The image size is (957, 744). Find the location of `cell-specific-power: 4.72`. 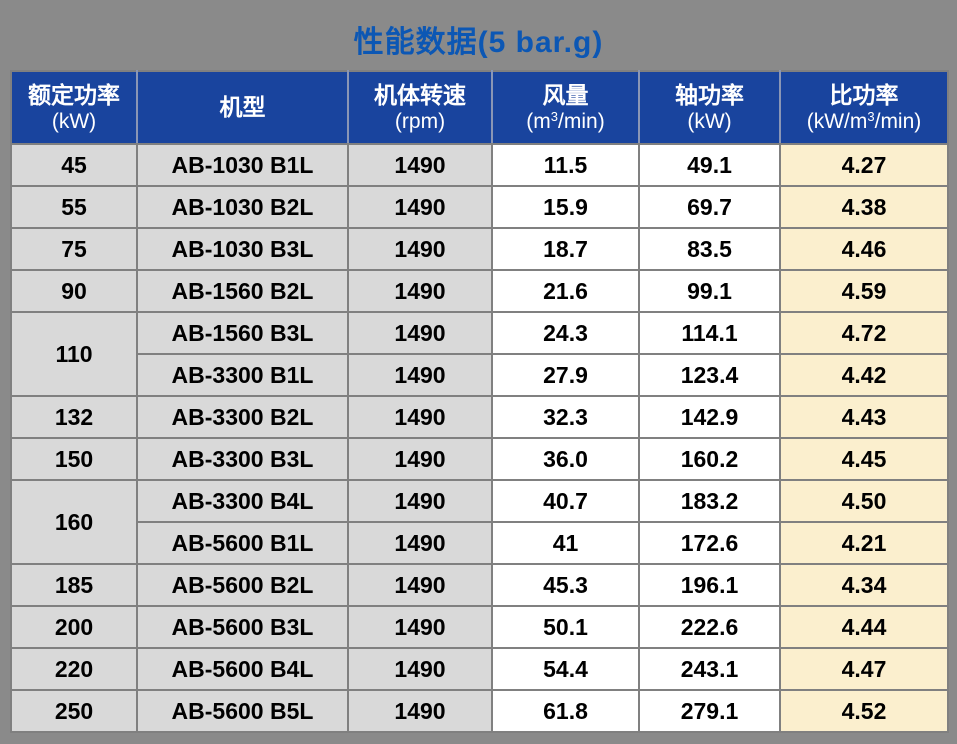

cell-specific-power: 4.72 is located at coordinates (864, 333).